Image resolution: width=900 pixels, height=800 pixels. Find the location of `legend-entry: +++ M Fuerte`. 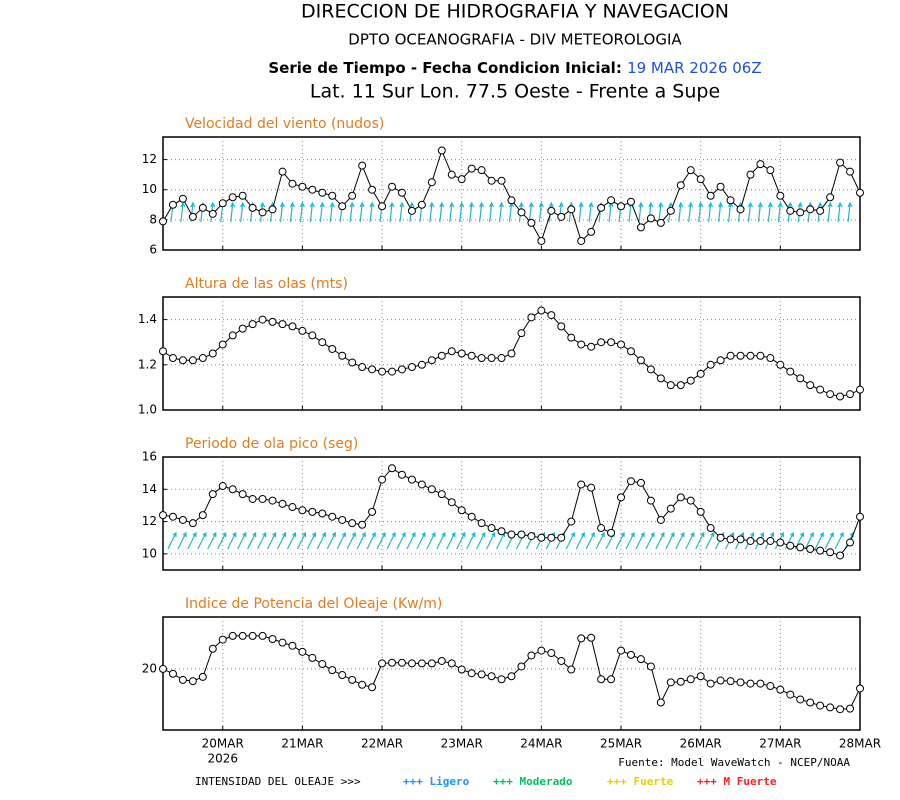

legend-entry: +++ M Fuerte is located at coordinates (737, 781).